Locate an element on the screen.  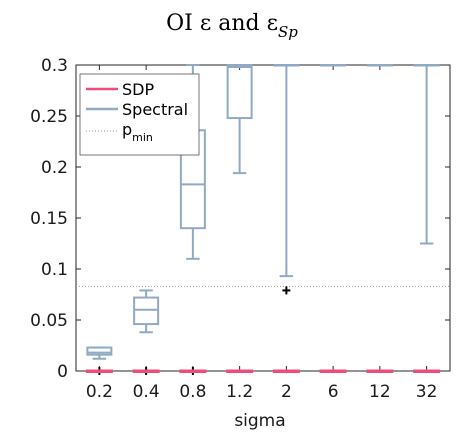
y-tick-label-2: 0.1 is located at coordinates (54, 270).